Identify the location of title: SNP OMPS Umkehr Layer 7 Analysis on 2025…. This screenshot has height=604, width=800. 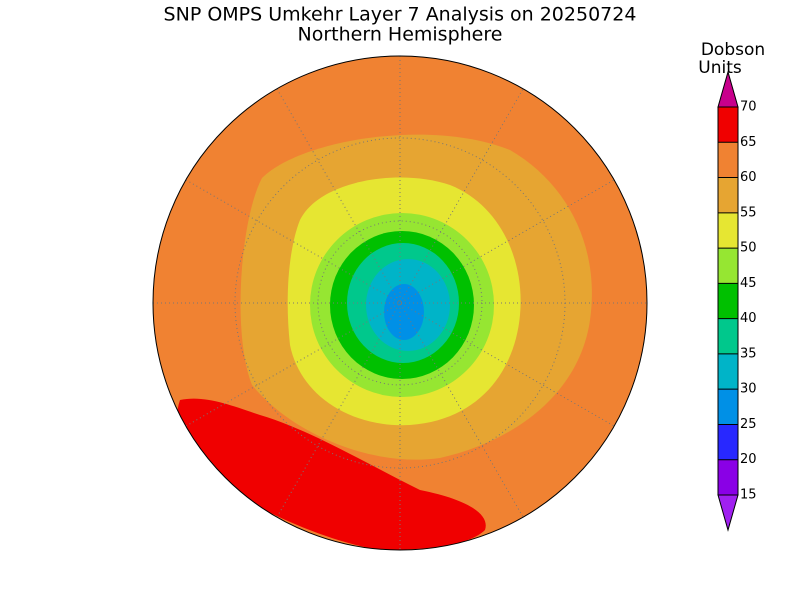
(400, 15).